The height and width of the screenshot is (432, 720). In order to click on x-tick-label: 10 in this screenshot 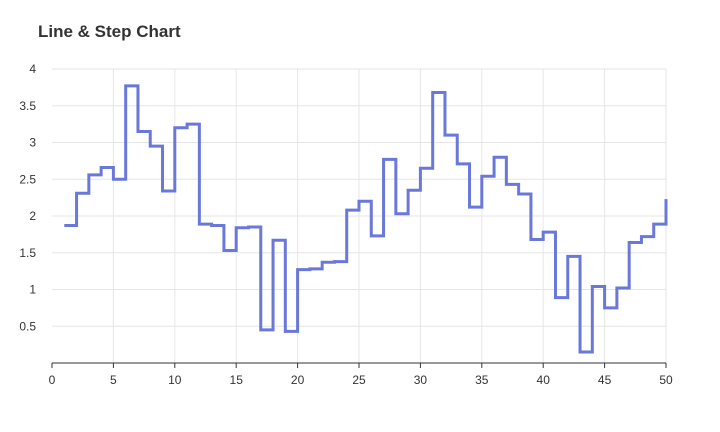, I will do `click(175, 380)`.